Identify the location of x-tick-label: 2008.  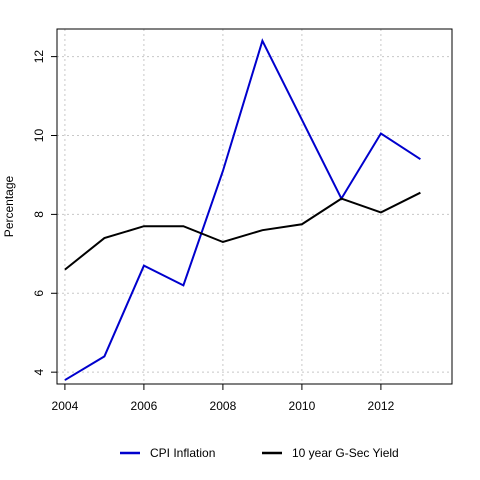
(223, 406).